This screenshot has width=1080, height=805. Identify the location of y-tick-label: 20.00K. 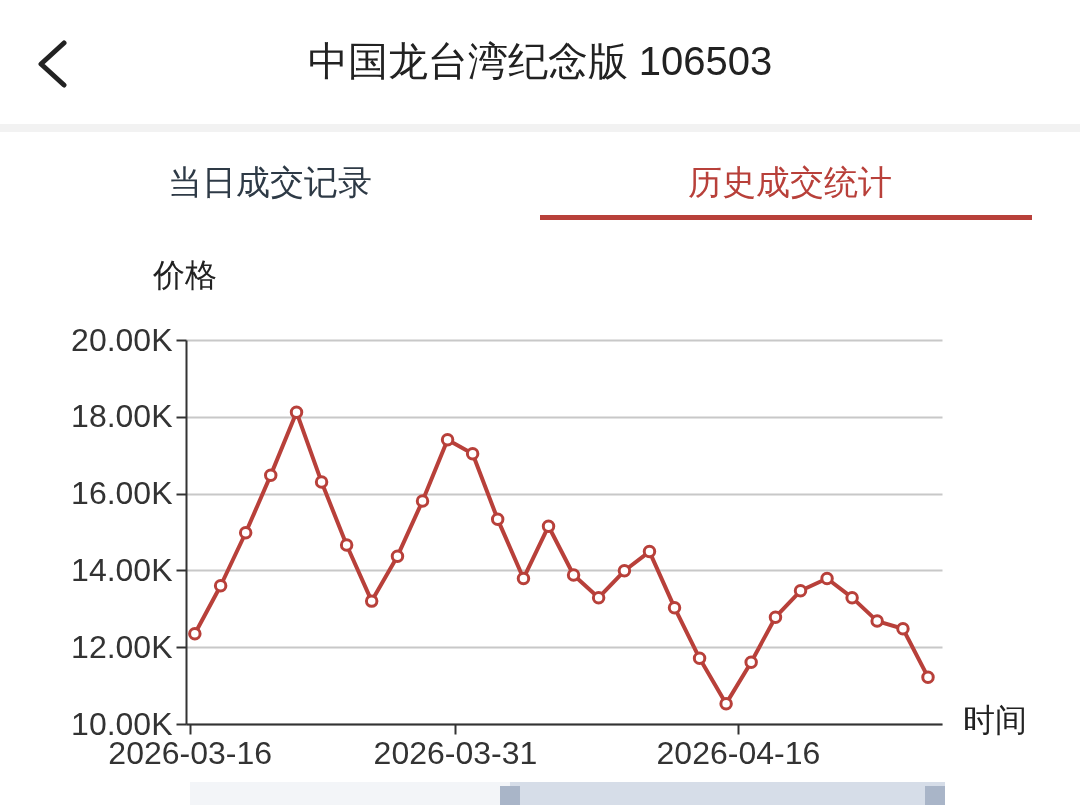
(122, 339).